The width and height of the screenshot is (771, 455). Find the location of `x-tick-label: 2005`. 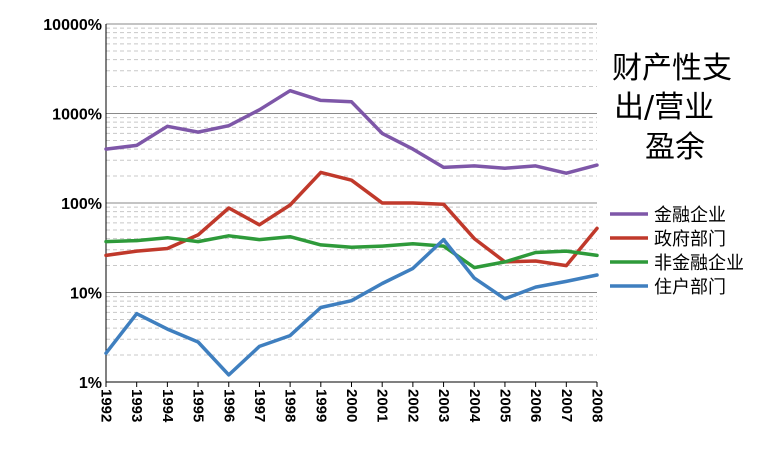

x-tick-label: 2005 is located at coordinates (504, 405).